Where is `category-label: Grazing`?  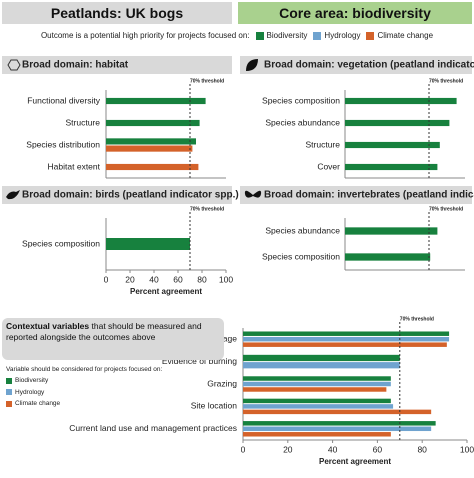
category-label: Grazing is located at coordinates (222, 383).